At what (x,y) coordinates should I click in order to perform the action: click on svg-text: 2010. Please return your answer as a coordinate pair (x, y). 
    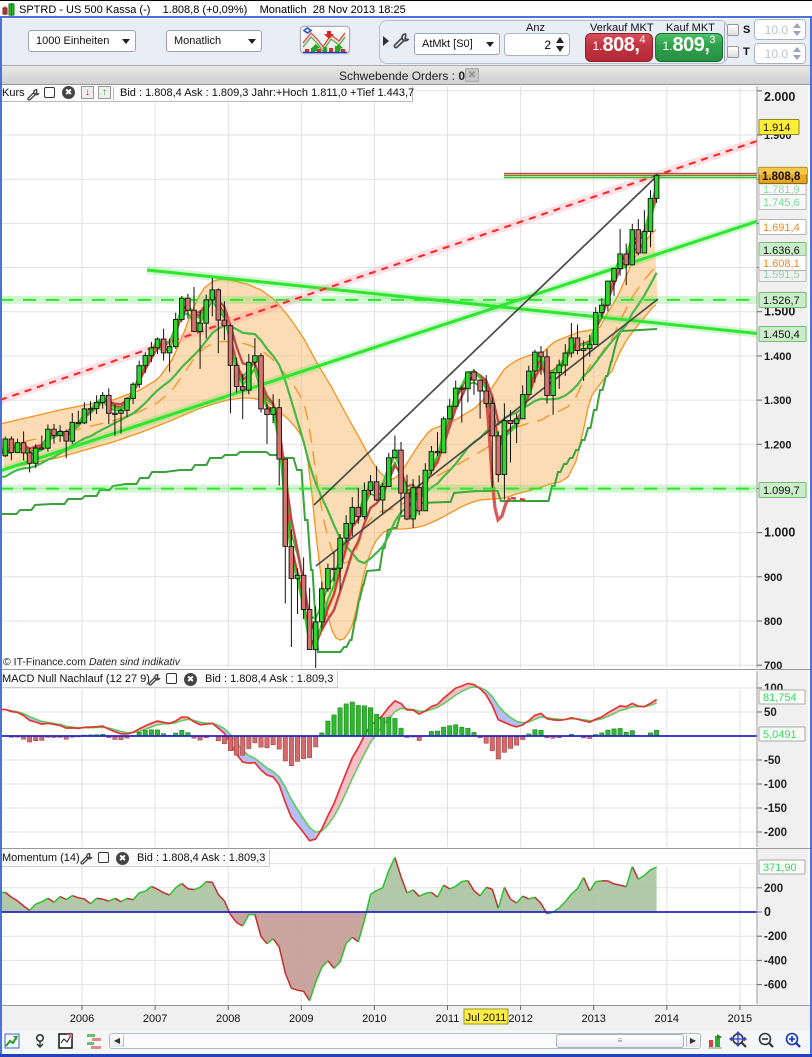
    Looking at the image, I should click on (374, 1019).